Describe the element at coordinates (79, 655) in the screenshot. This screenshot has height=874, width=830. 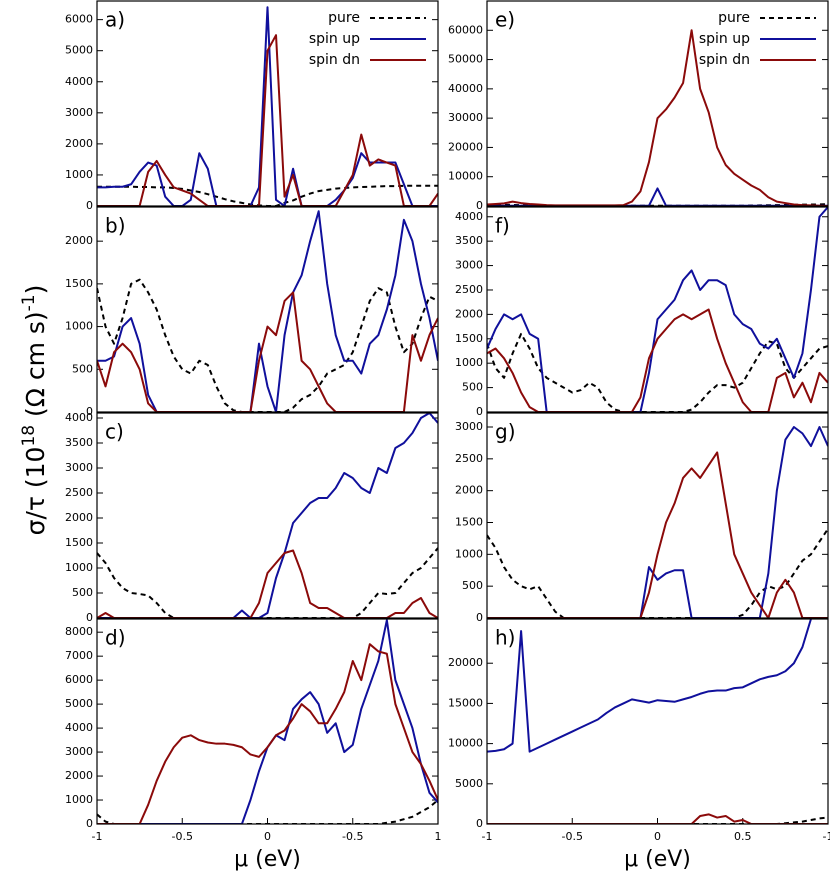
I see `y-tick-label: 7000` at that location.